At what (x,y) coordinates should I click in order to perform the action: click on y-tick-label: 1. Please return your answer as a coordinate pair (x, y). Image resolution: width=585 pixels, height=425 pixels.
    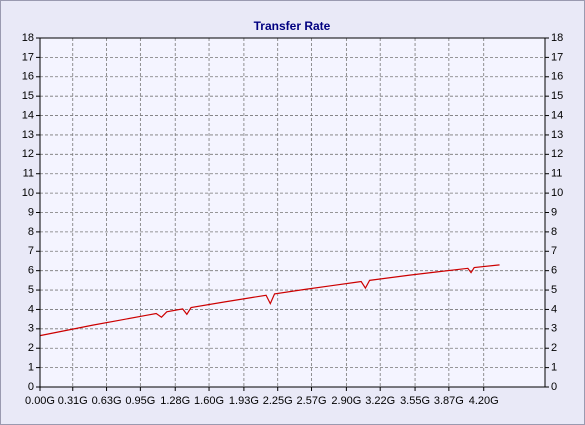
    Looking at the image, I should click on (31, 368).